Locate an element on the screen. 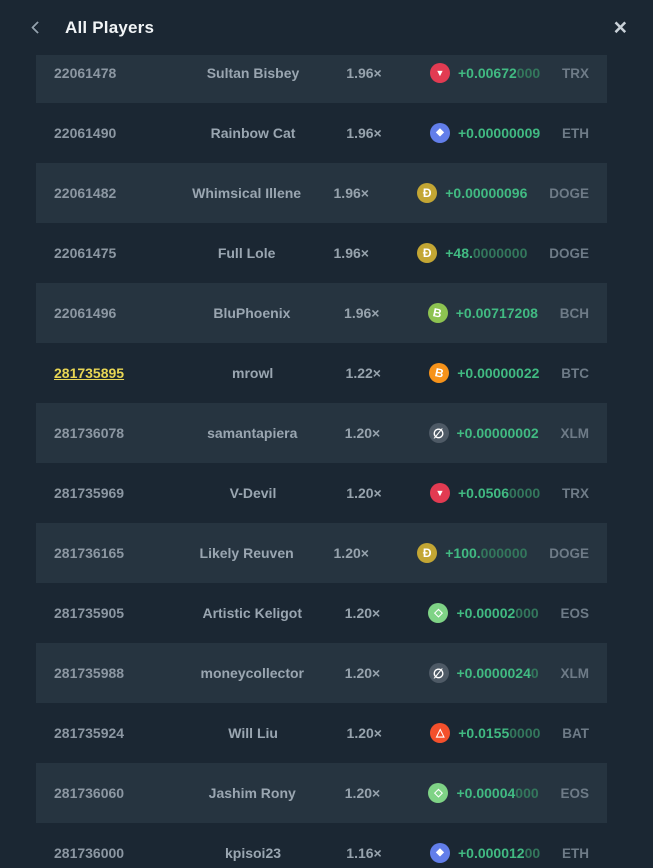  bet-id: 281736000 is located at coordinates (89, 853).